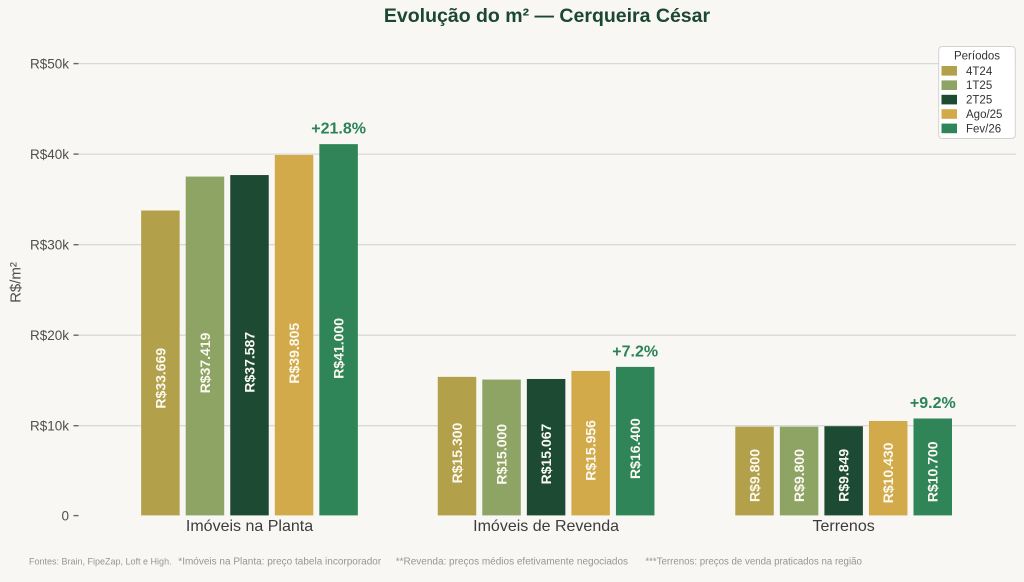 The height and width of the screenshot is (582, 1024). Describe the element at coordinates (338, 129) in the screenshot. I see `svg-text: +21.8%` at that location.